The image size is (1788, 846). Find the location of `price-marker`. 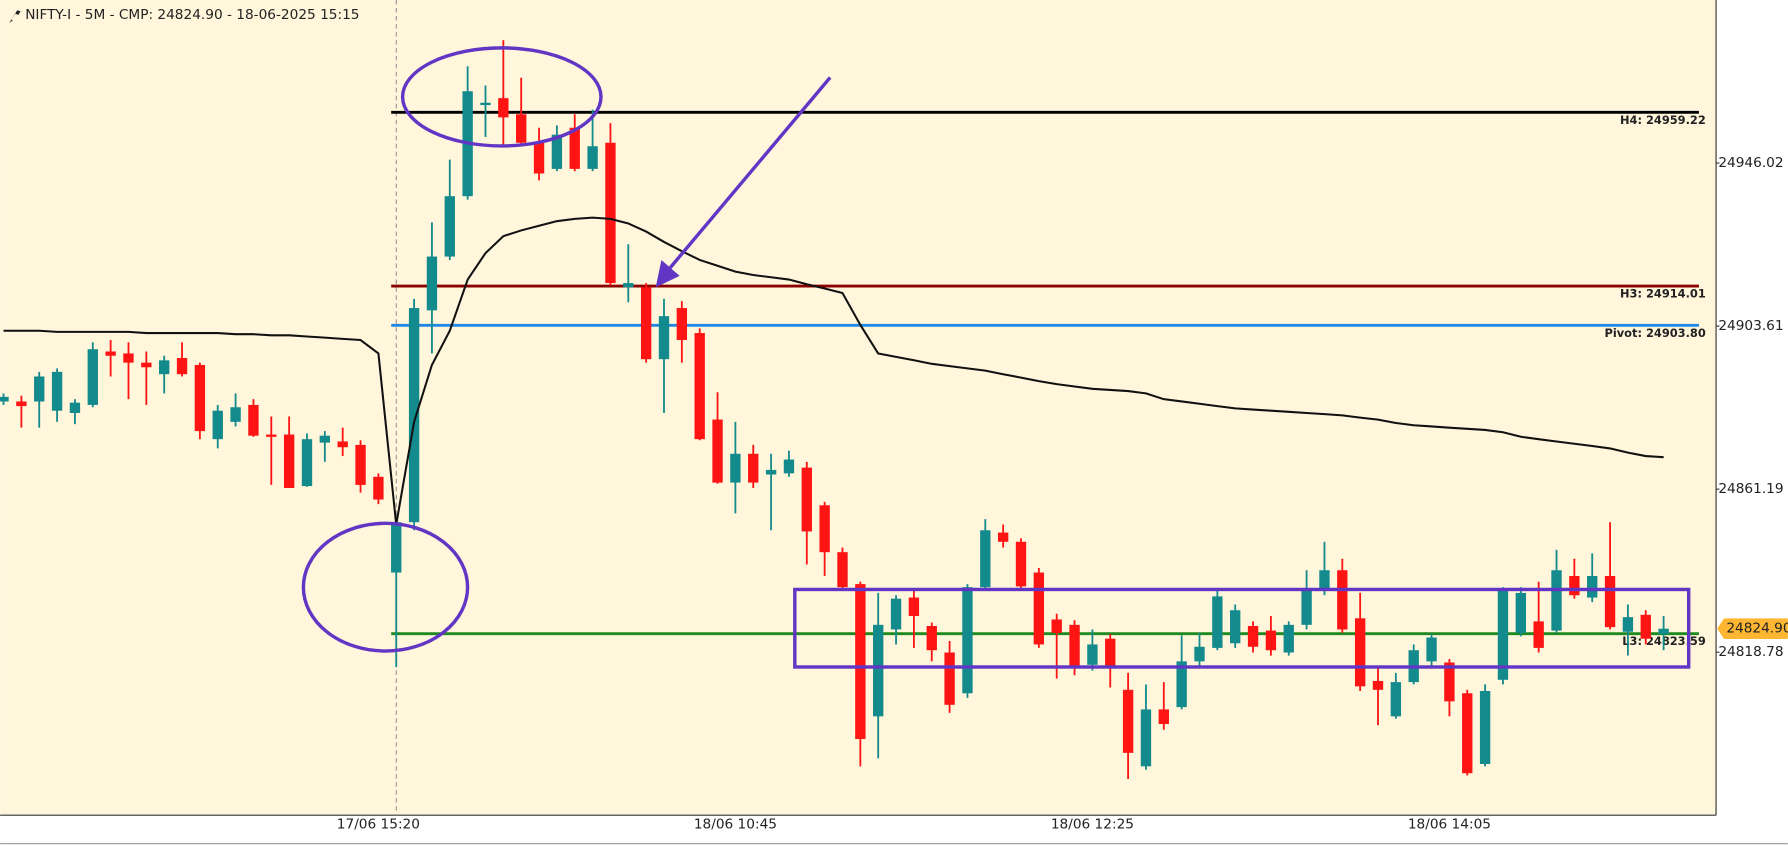

price-marker is located at coordinates (1752, 628).